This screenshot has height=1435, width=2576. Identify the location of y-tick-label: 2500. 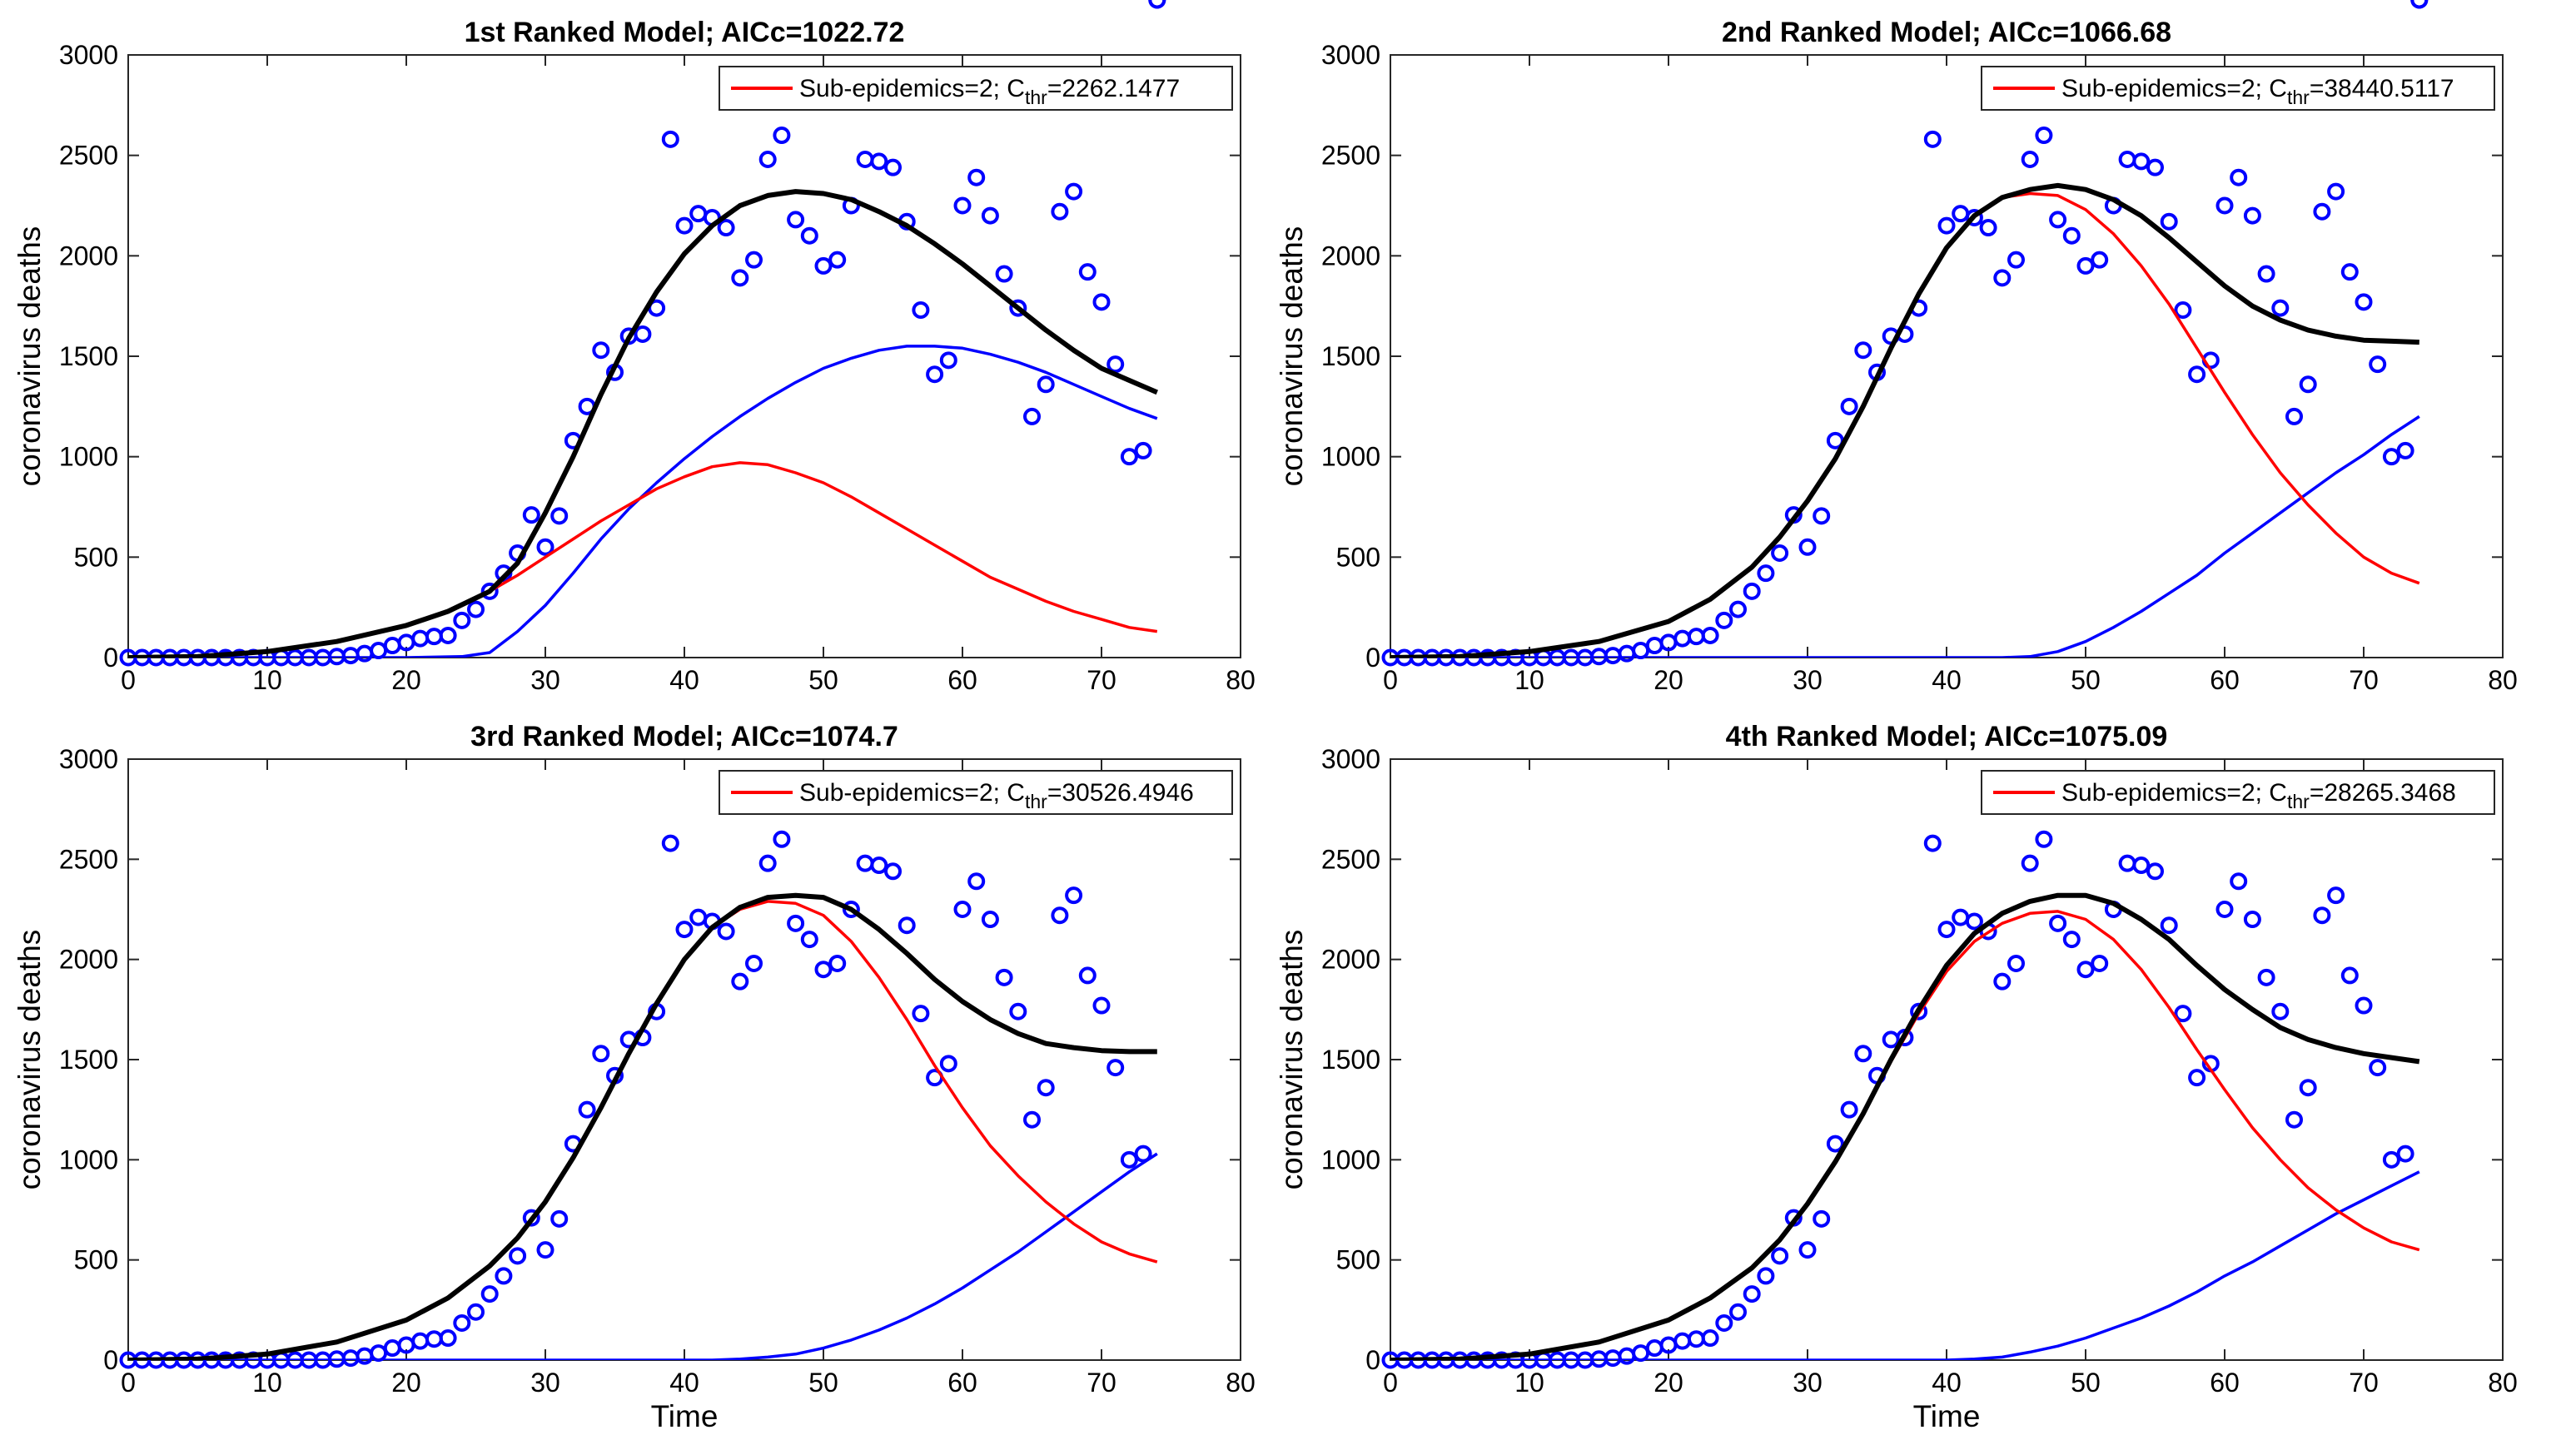
(88, 156).